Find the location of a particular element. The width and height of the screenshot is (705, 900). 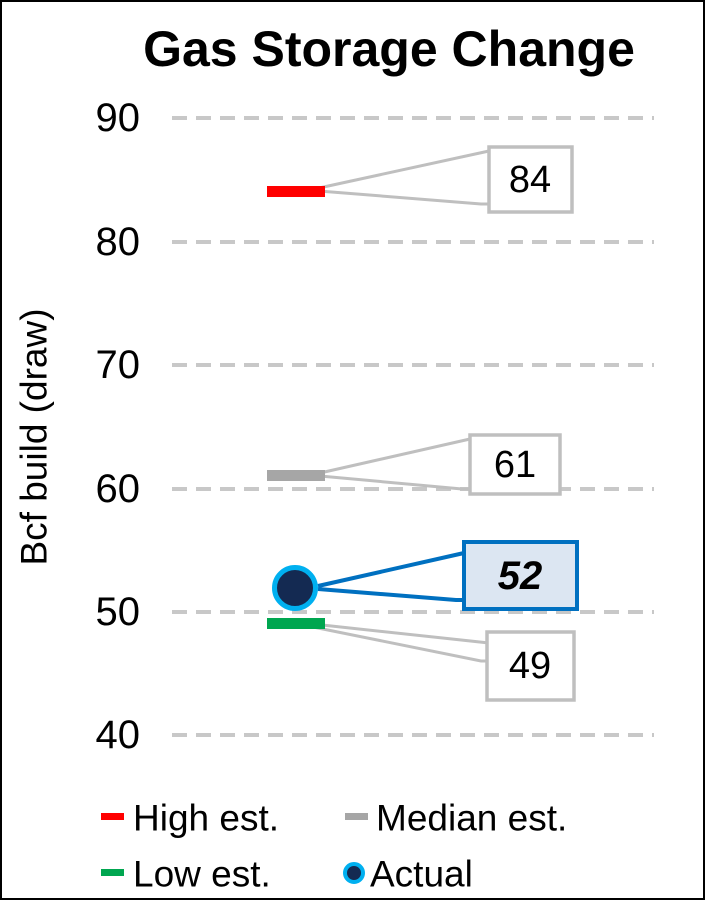

median-callout-value: 61 is located at coordinates (515, 465).